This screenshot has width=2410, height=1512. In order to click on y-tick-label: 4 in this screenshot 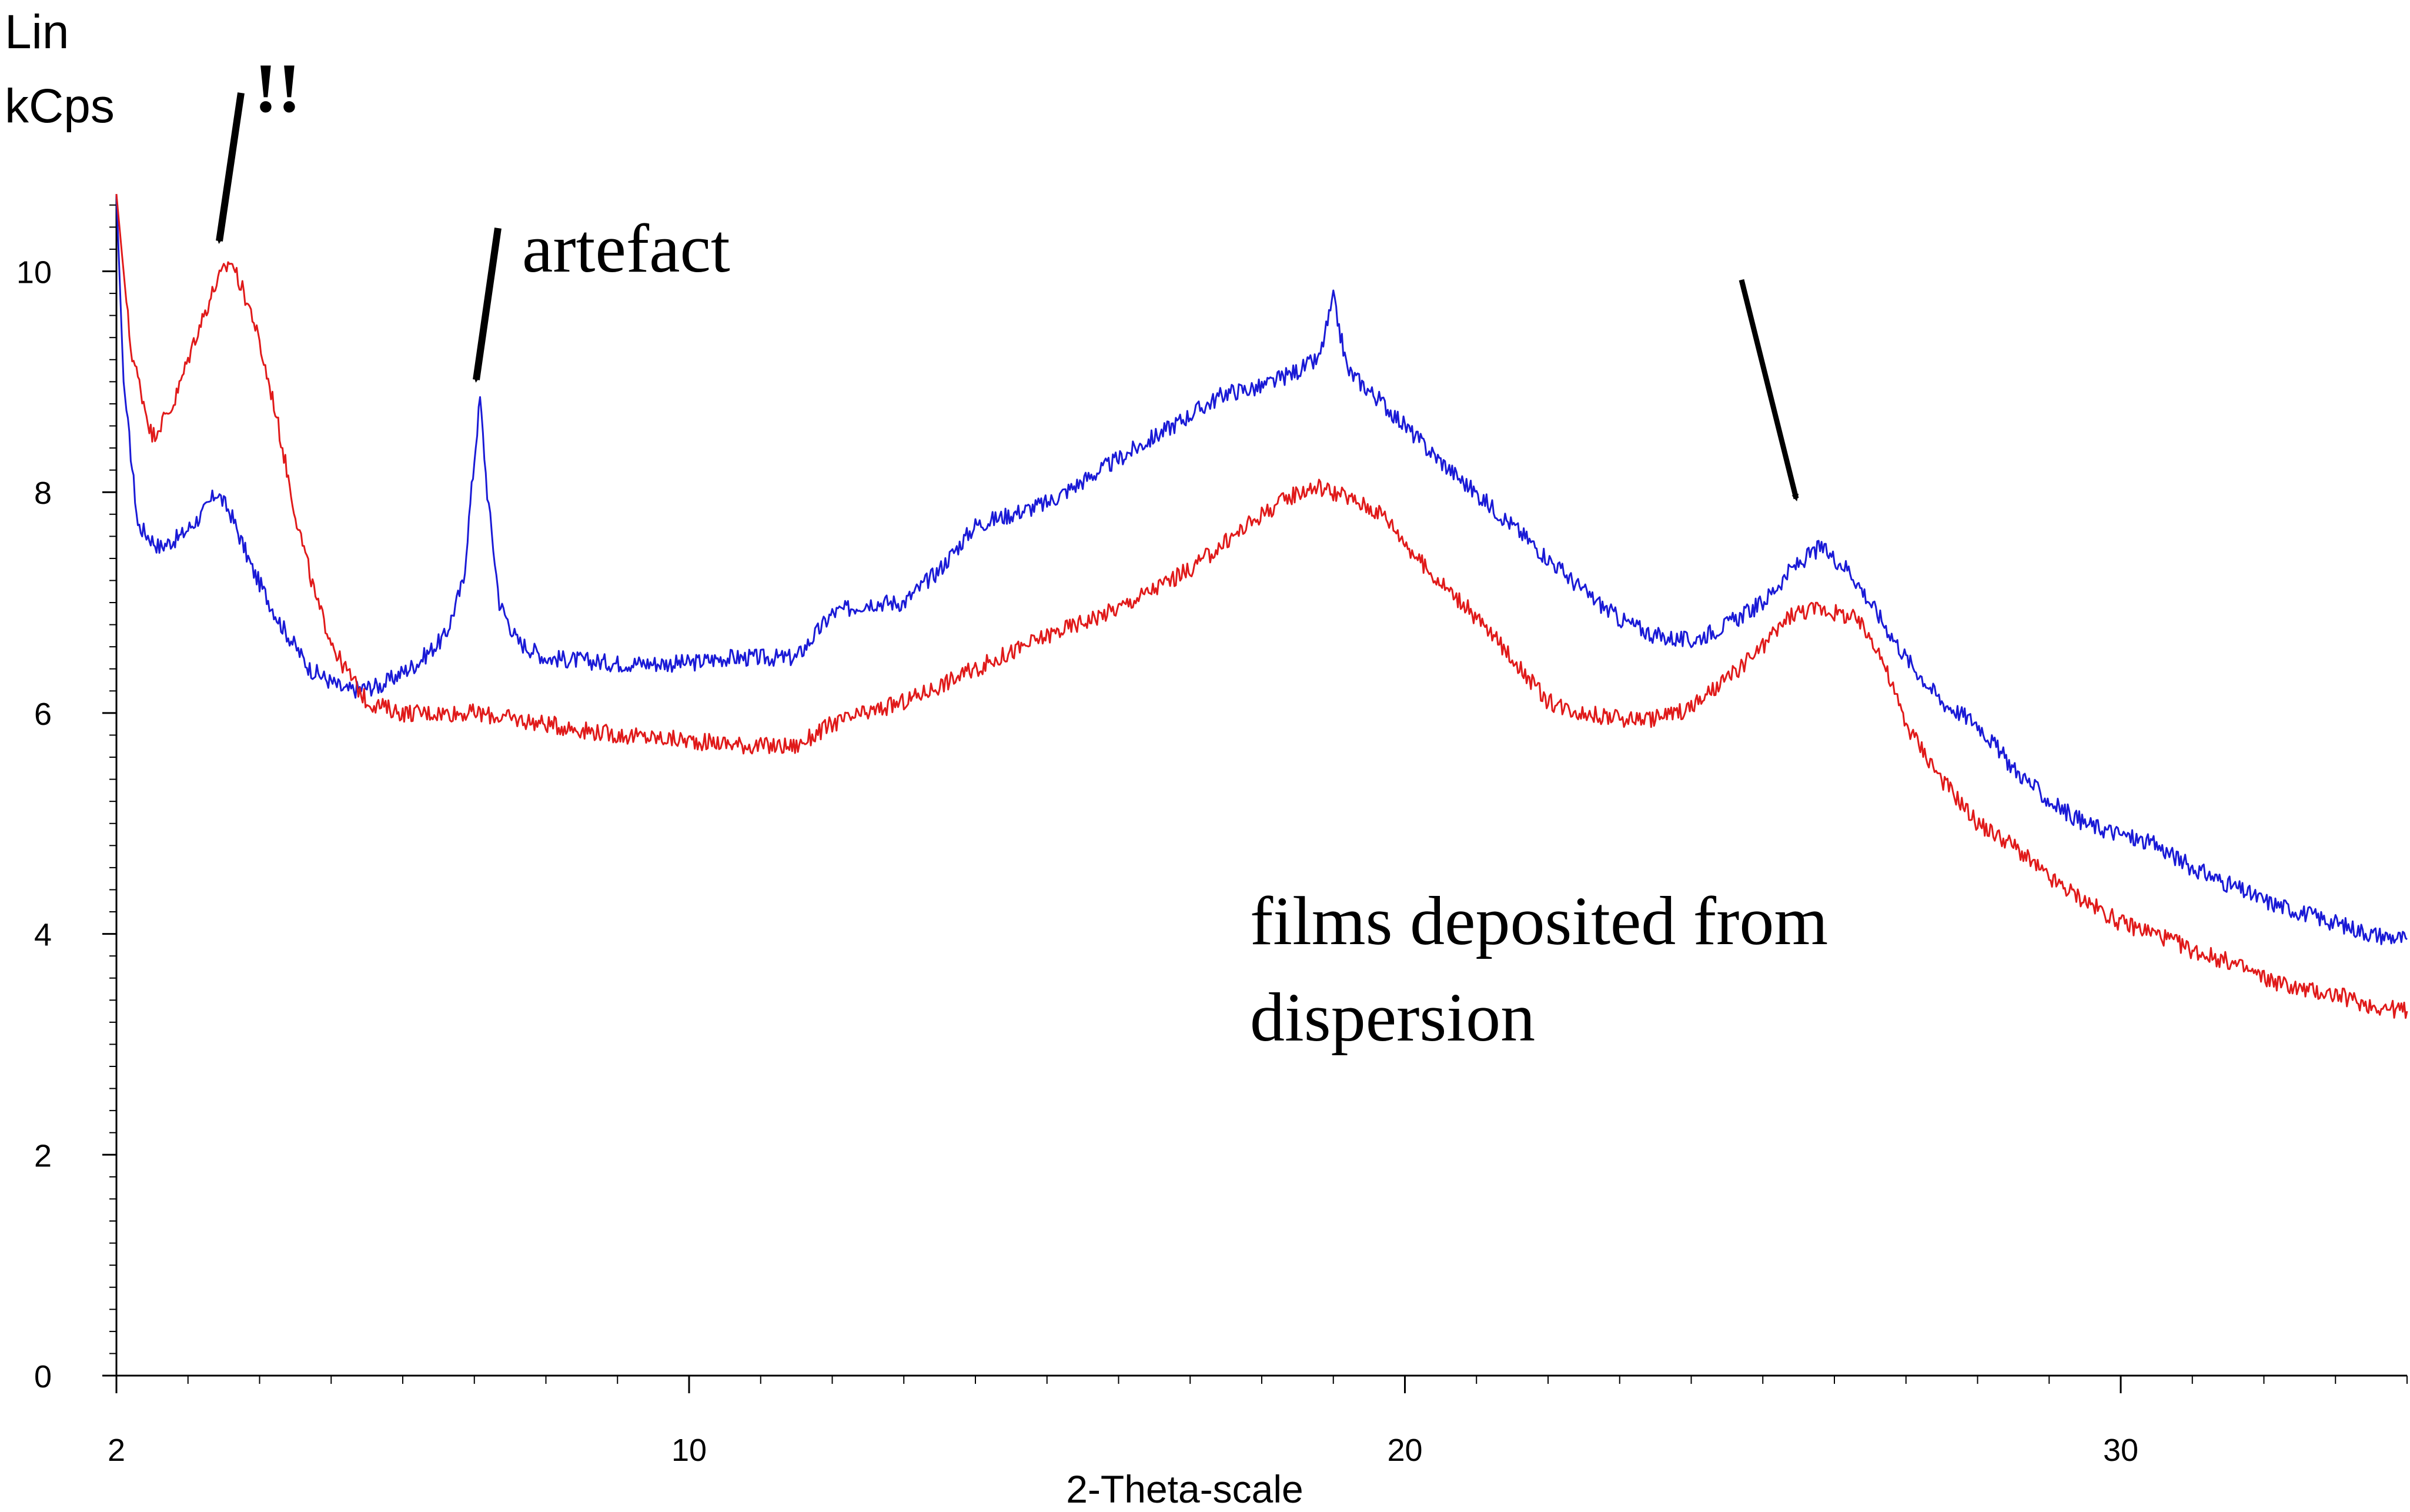, I will do `click(43, 936)`.